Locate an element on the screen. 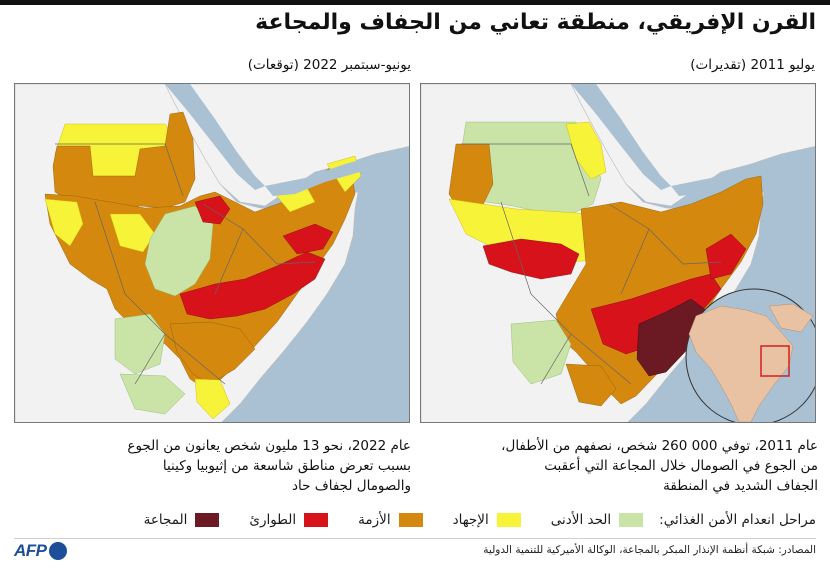 Image resolution: width=830 pixels, height=568 pixels. emergency-coast is located at coordinates (726, 256).